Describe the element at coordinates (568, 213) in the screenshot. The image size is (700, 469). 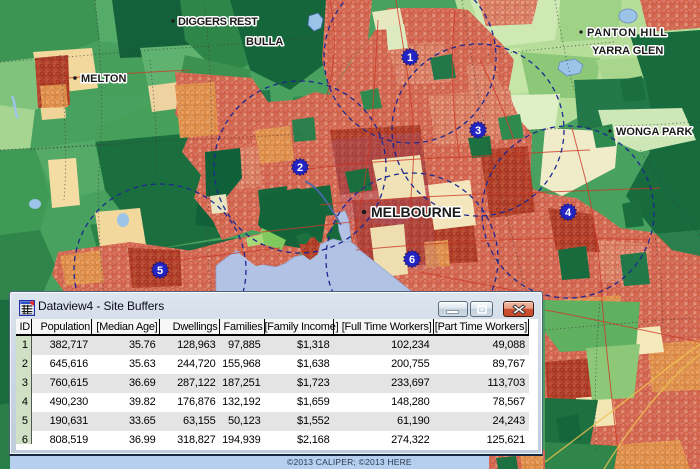
I see `svg-text: 4` at that location.